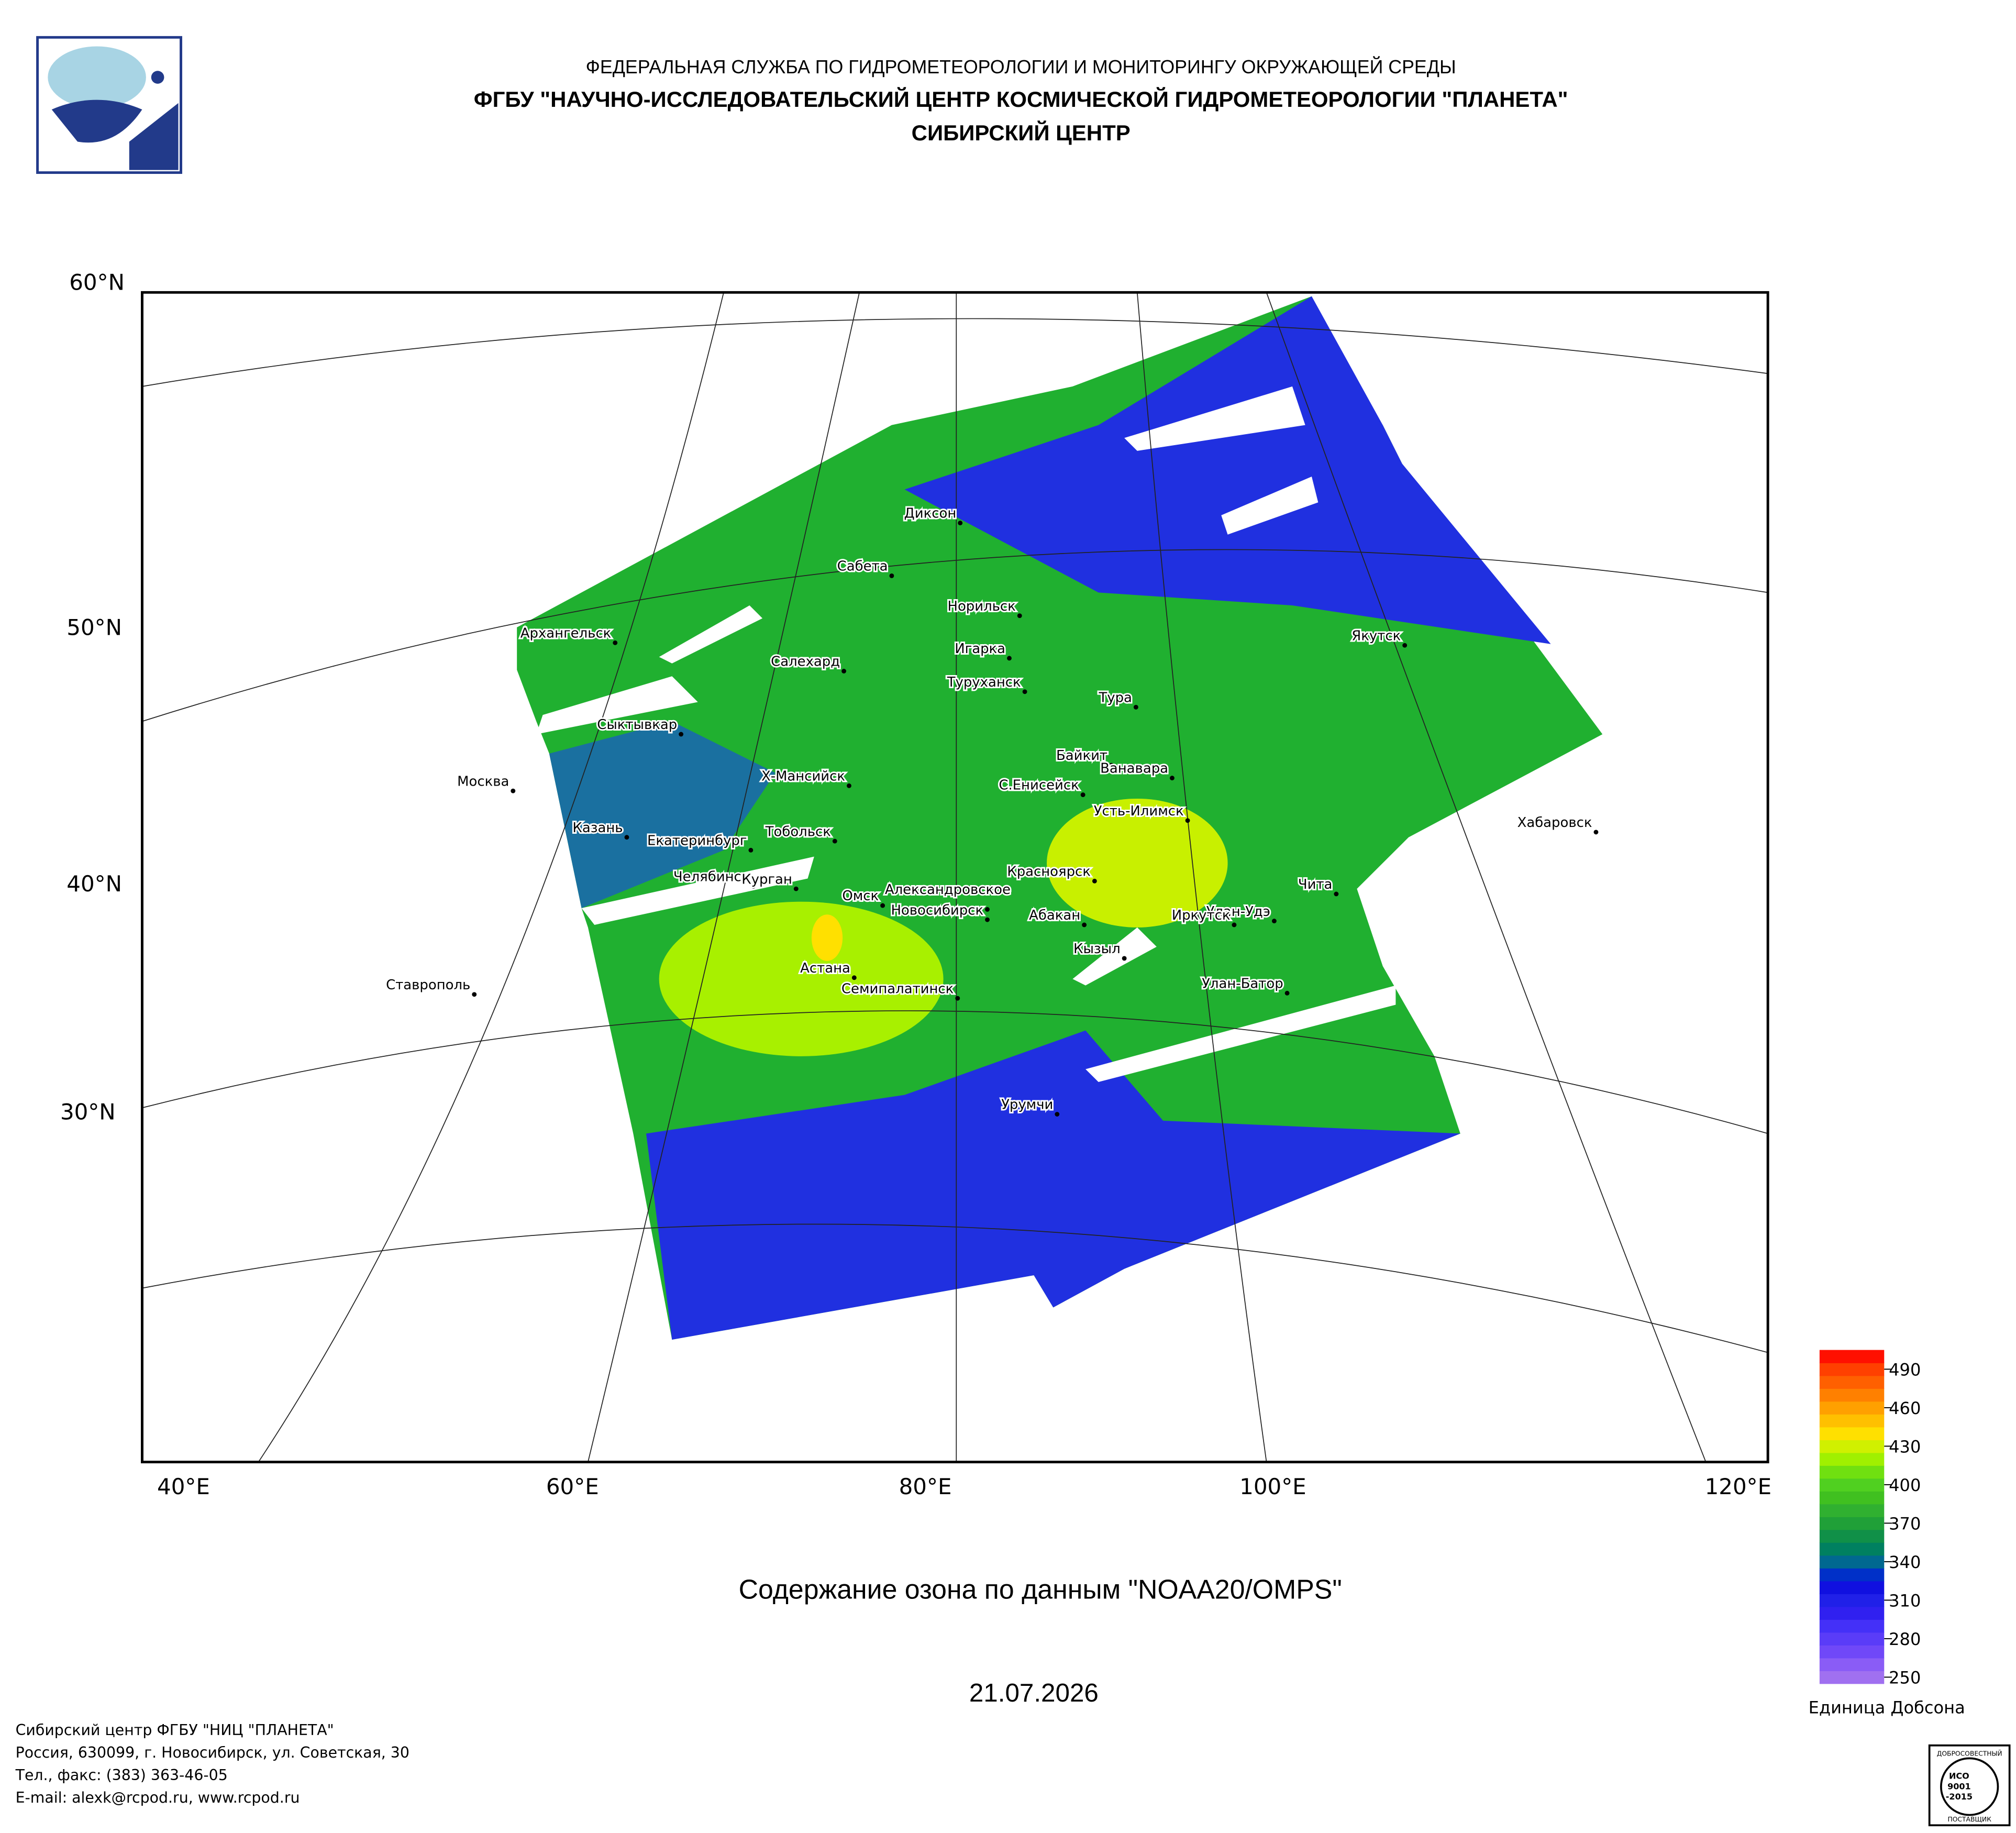  I want to click on legend-tick-label: 490, so click(1905, 1370).